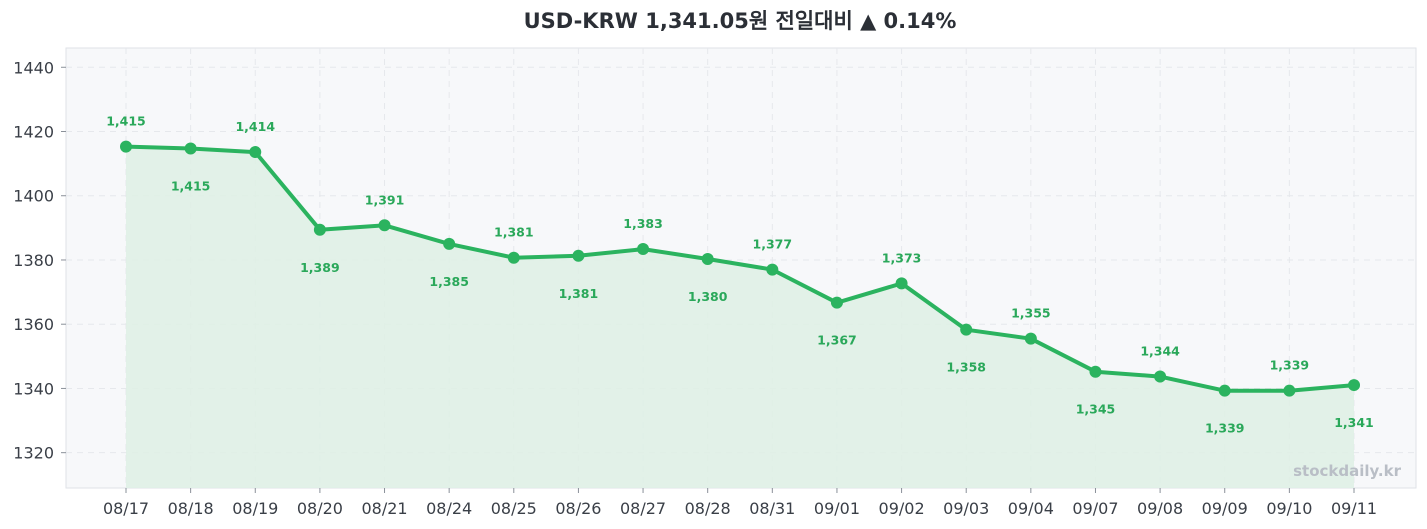 The image size is (1427, 529). I want to click on x-tick-label: 09/08, so click(1160, 508).